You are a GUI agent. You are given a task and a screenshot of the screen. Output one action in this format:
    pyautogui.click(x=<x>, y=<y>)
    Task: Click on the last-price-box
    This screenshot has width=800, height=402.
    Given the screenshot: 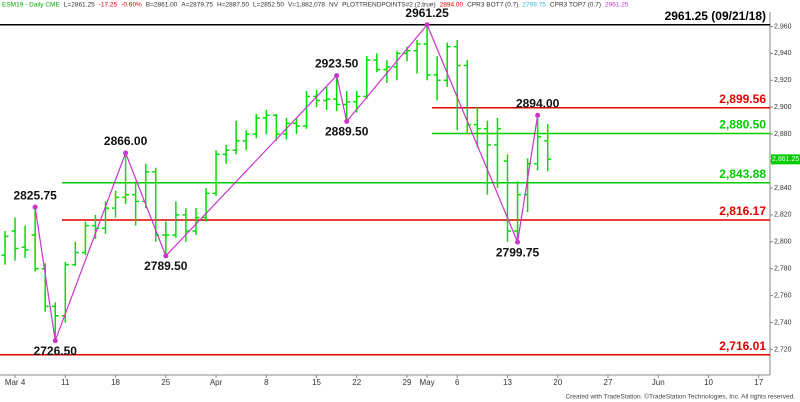 What is the action you would take?
    pyautogui.click(x=785, y=159)
    